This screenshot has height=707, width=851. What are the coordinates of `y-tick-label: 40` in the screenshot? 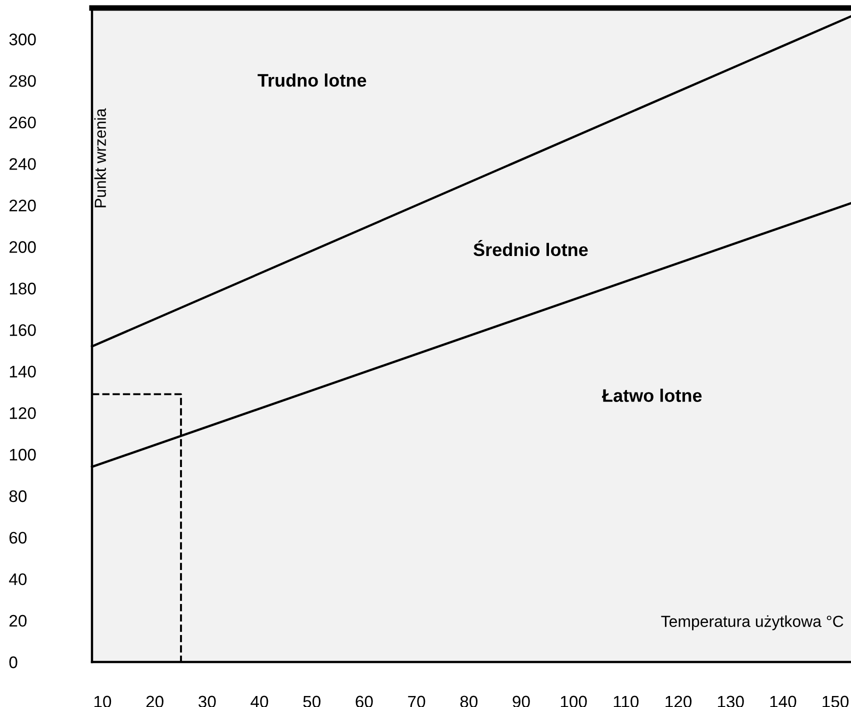 It's located at (18, 579).